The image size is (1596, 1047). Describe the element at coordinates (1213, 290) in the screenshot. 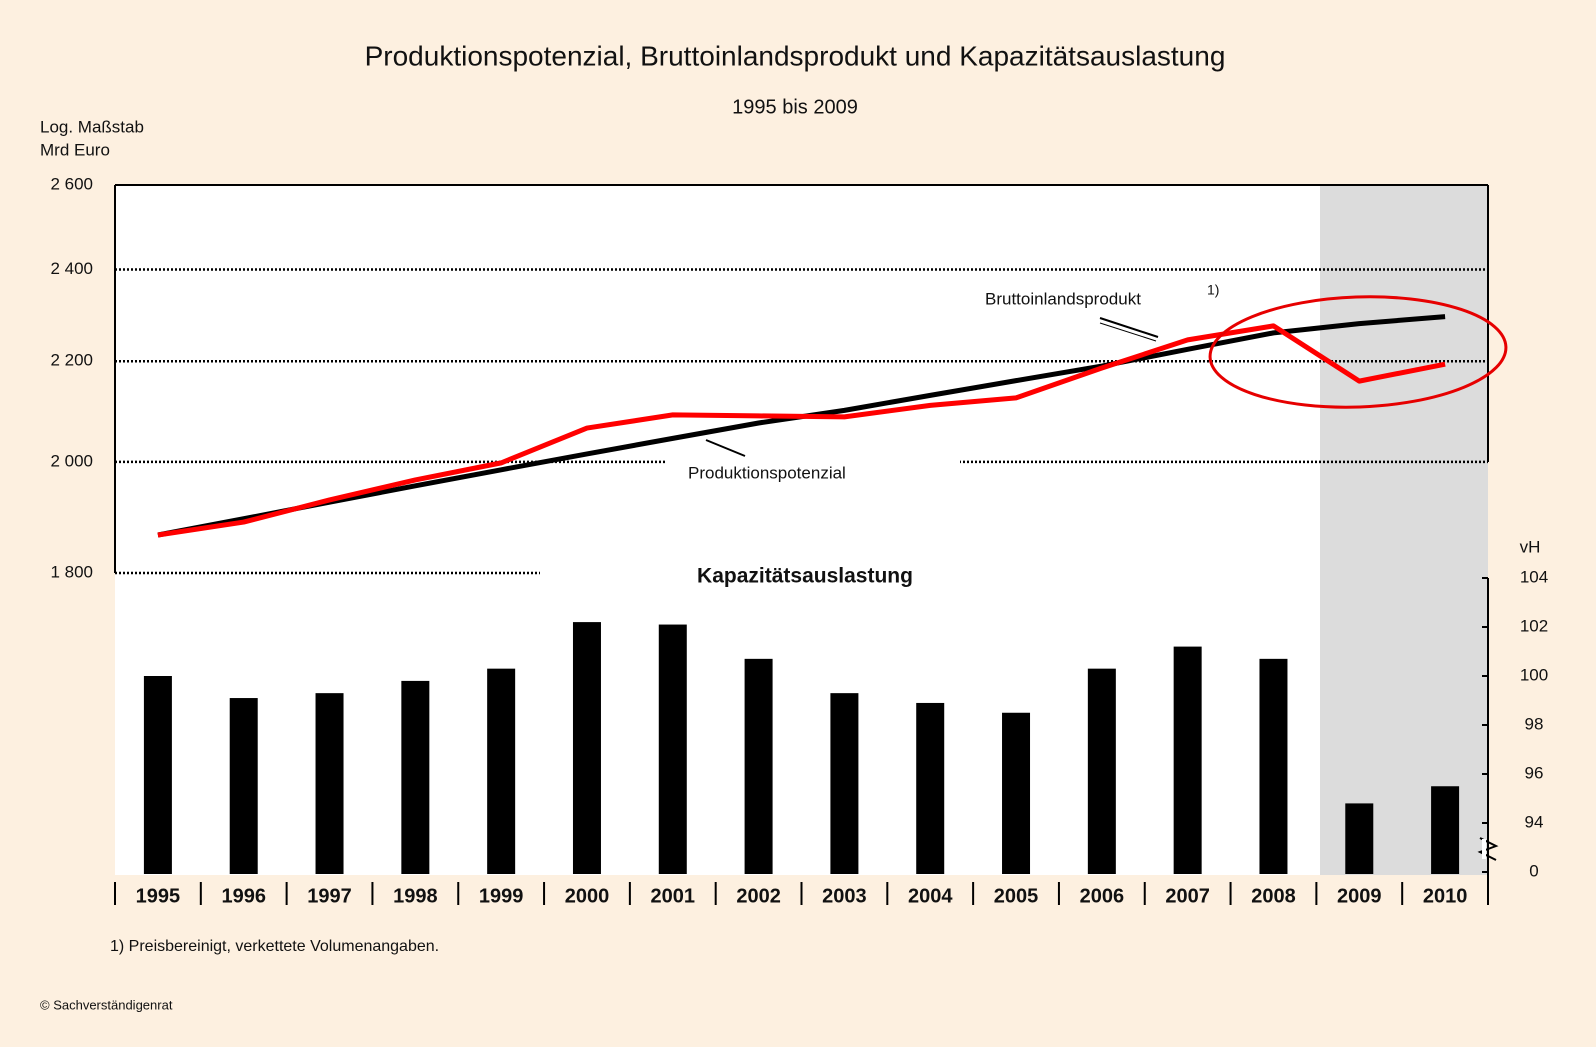

I see `series-note: 1)` at that location.